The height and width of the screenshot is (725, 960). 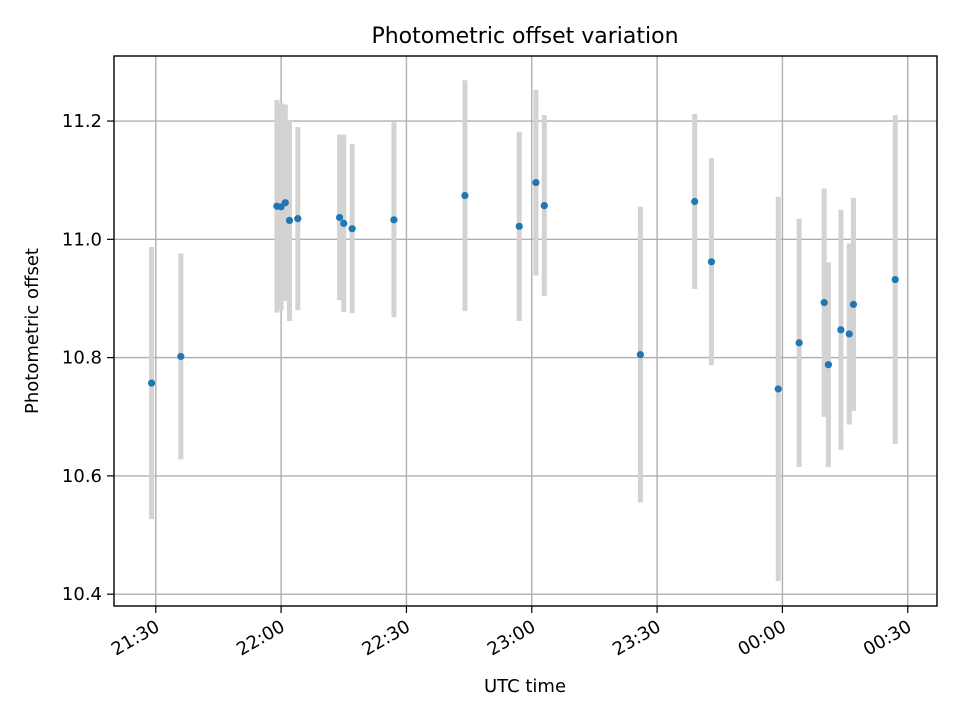 What do you see at coordinates (260, 638) in the screenshot?
I see `x-tick-label: 22:00` at bounding box center [260, 638].